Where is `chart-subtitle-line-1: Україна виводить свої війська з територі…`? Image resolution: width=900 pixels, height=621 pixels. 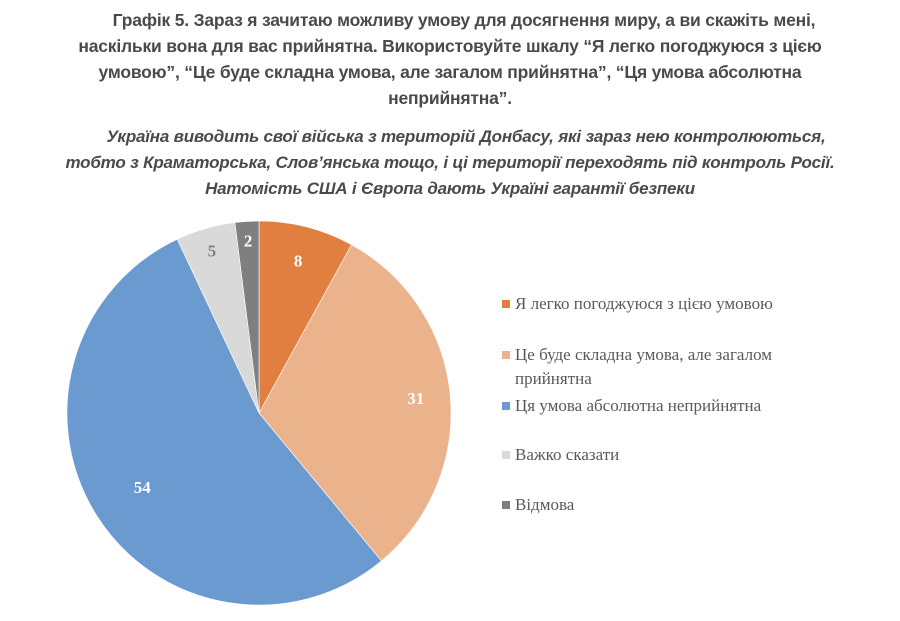
chart-subtitle-line-1: Україна виводить свої війська з територі… is located at coordinates (466, 136).